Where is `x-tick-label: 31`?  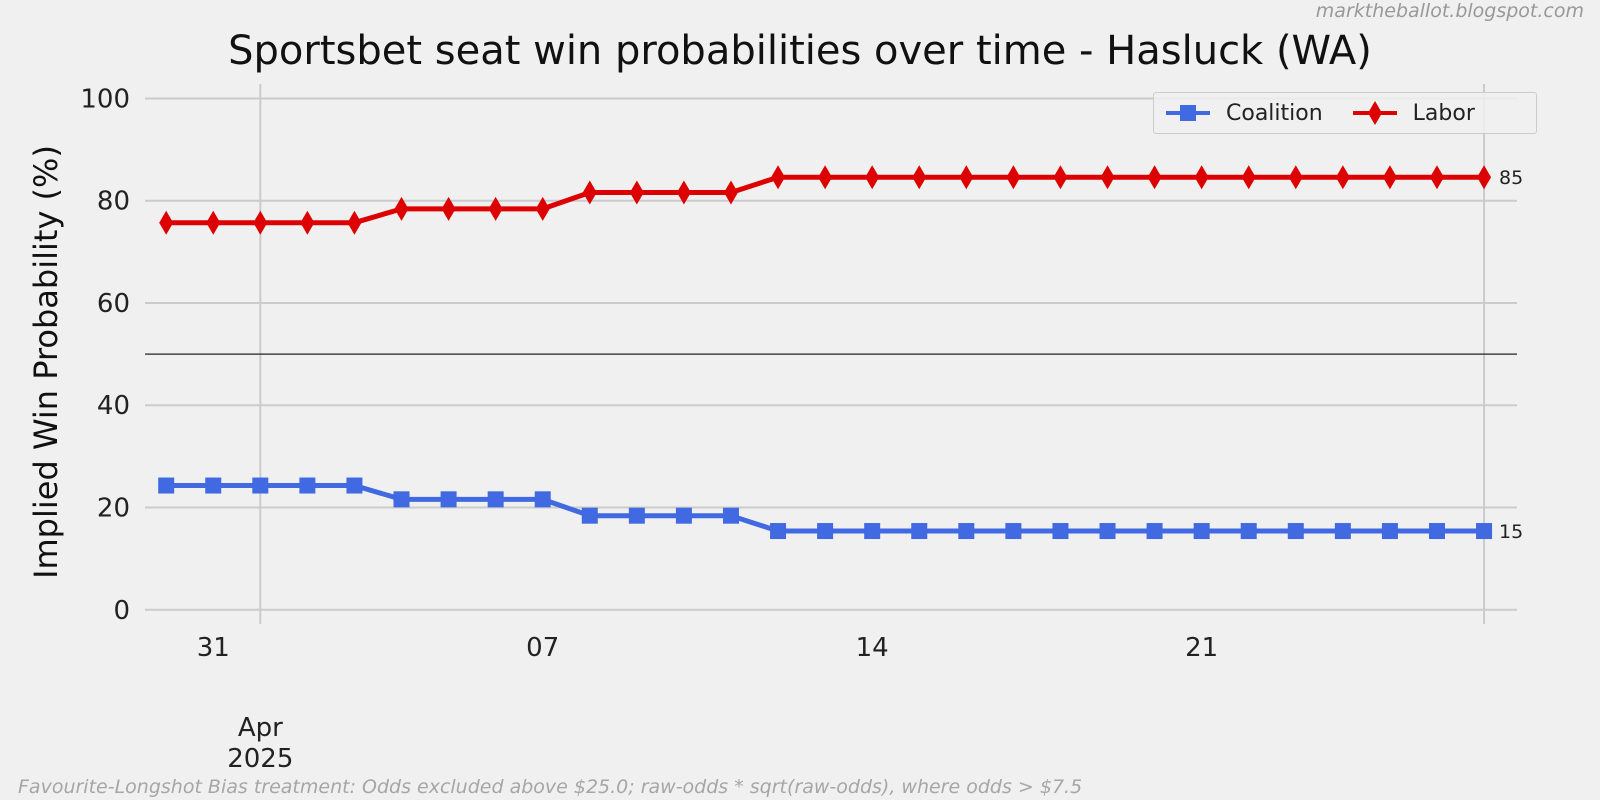
x-tick-label: 31 is located at coordinates (213, 648).